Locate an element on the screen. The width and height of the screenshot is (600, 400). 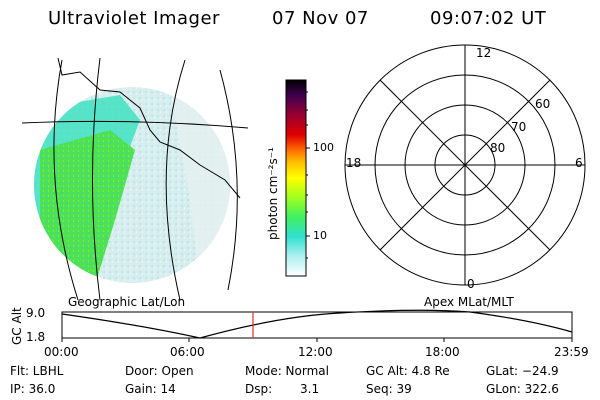
mlt-label-12: 12 is located at coordinates (484, 53).